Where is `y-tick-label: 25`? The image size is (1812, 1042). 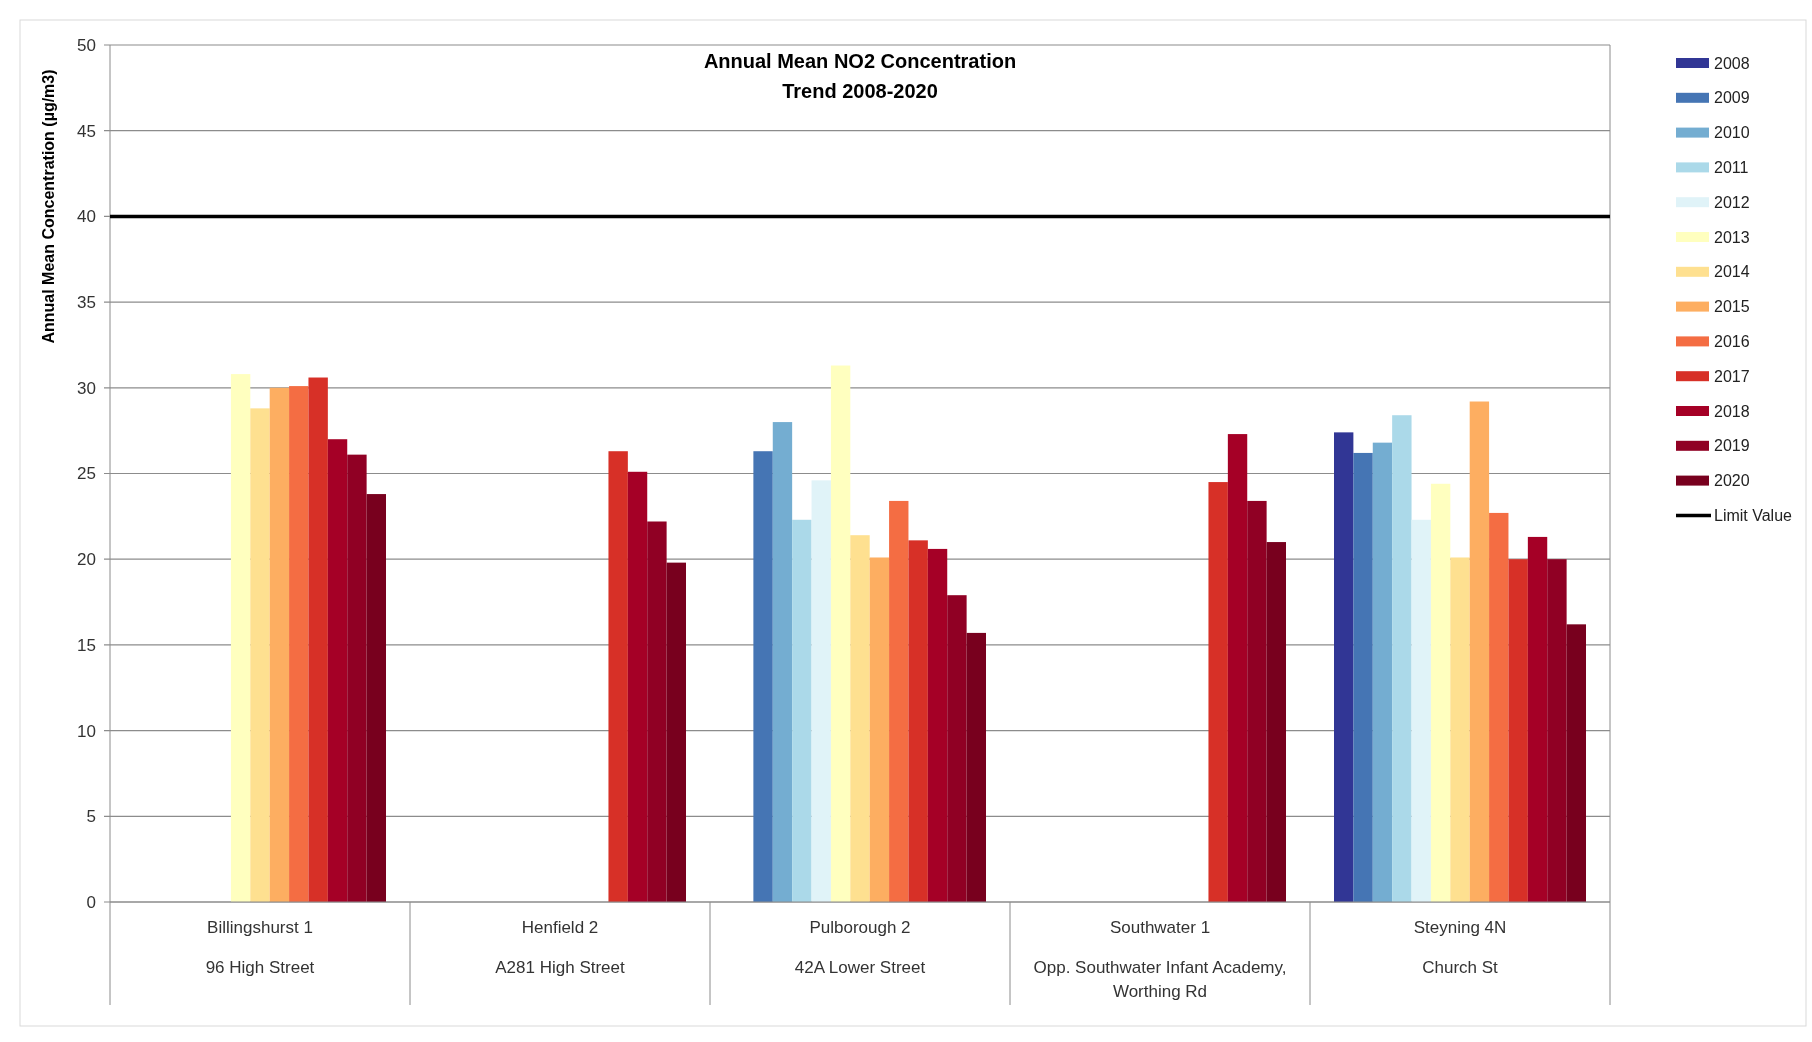 y-tick-label: 25 is located at coordinates (86, 474).